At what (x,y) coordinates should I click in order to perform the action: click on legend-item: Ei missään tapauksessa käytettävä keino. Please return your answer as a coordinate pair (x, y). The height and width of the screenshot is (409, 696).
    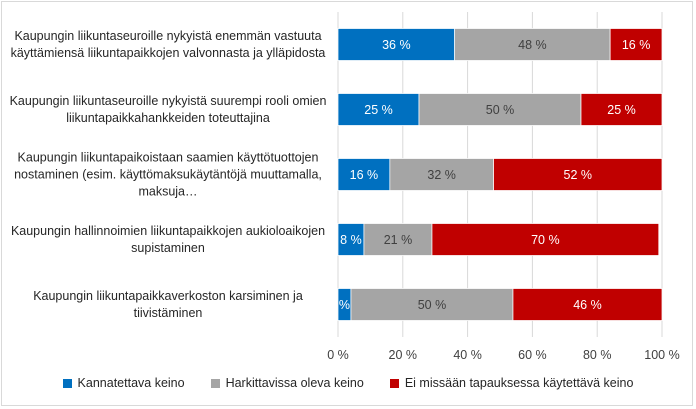
    Looking at the image, I should click on (511, 383).